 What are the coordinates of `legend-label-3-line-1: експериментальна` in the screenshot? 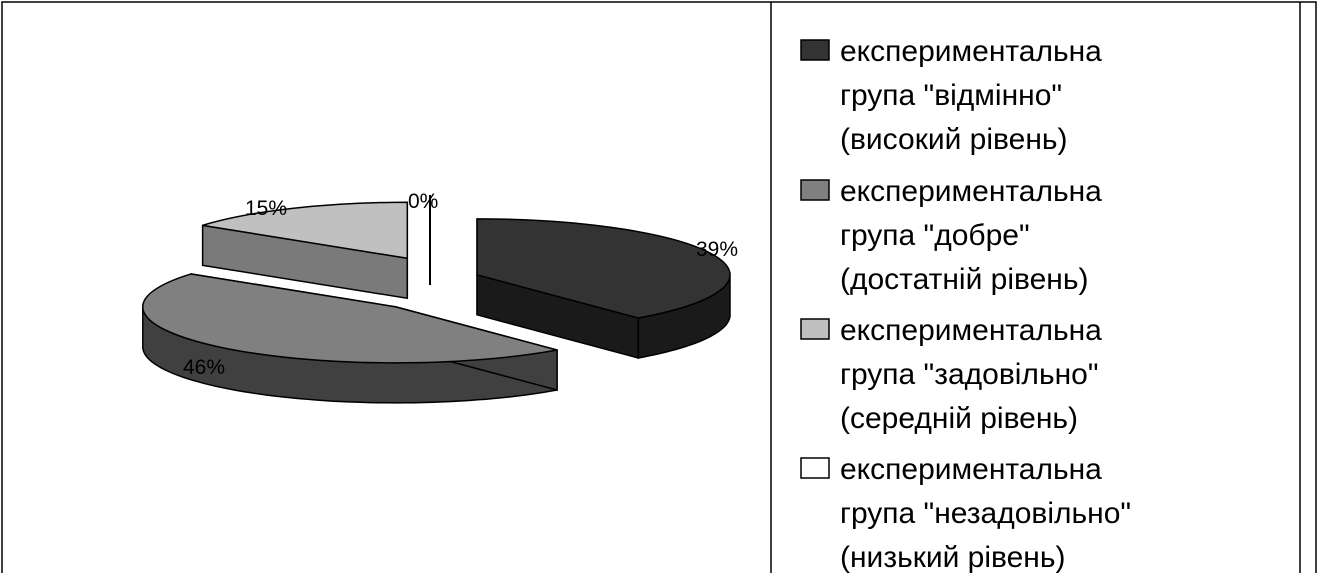 It's located at (971, 330).